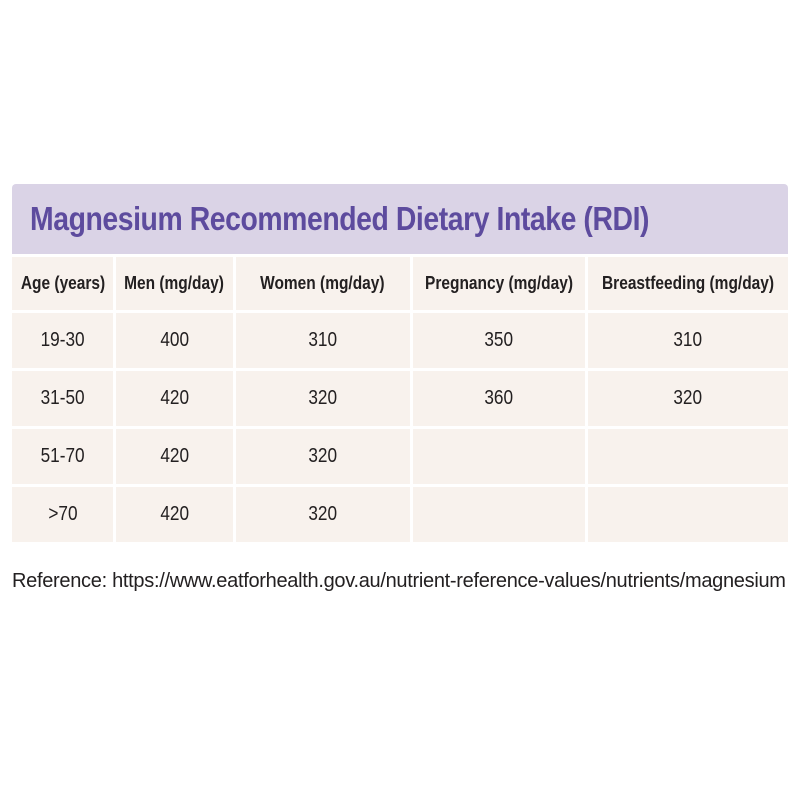 This screenshot has height=800, width=800. I want to click on column-header-label: Women (mg/day), so click(322, 283).